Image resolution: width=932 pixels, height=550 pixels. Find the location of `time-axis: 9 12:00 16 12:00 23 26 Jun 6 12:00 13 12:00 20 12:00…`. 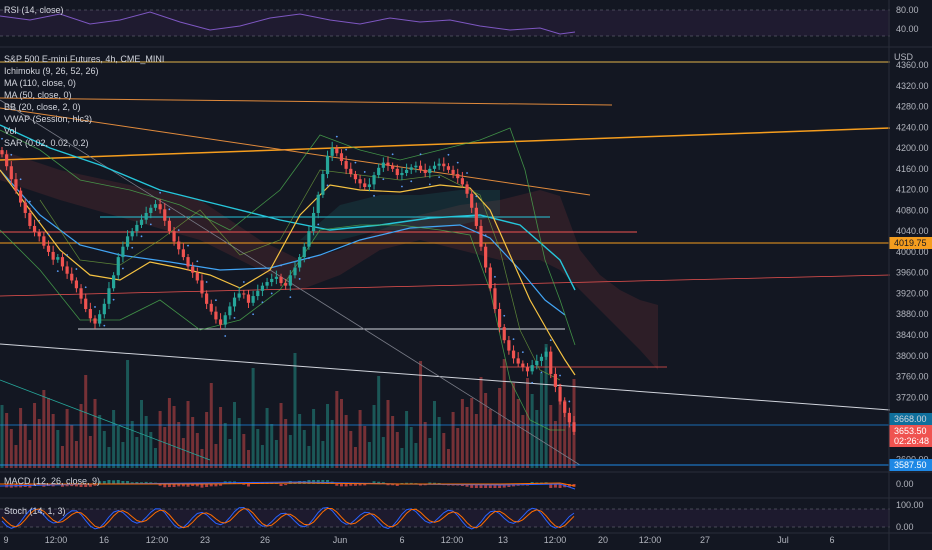

time-axis: 9 12:00 16 12:00 23 26 Jun 6 12:00 13 12:00 20 12:00… is located at coordinates (418, 540).